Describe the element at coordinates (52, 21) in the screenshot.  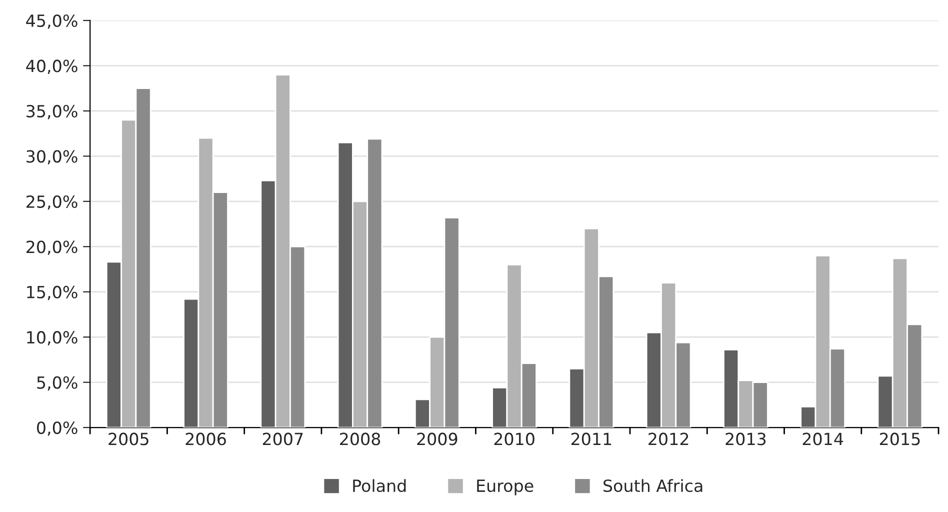
I see `y-tick-label: 45,0%` at that location.